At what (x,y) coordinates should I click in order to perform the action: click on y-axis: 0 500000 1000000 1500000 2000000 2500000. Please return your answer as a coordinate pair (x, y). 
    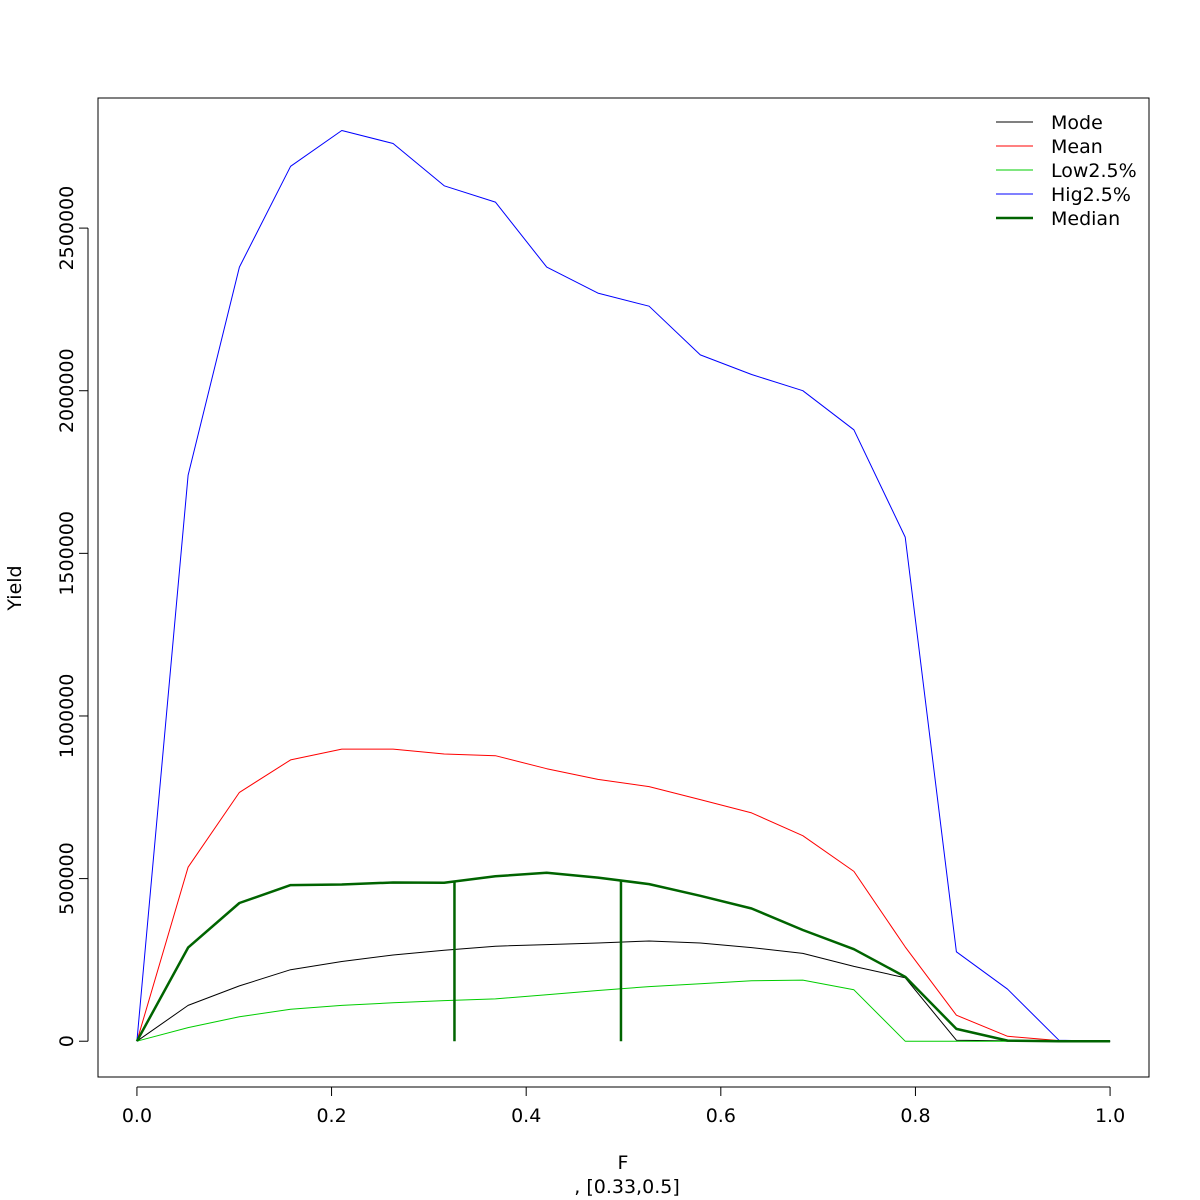
    Looking at the image, I should click on (72, 616).